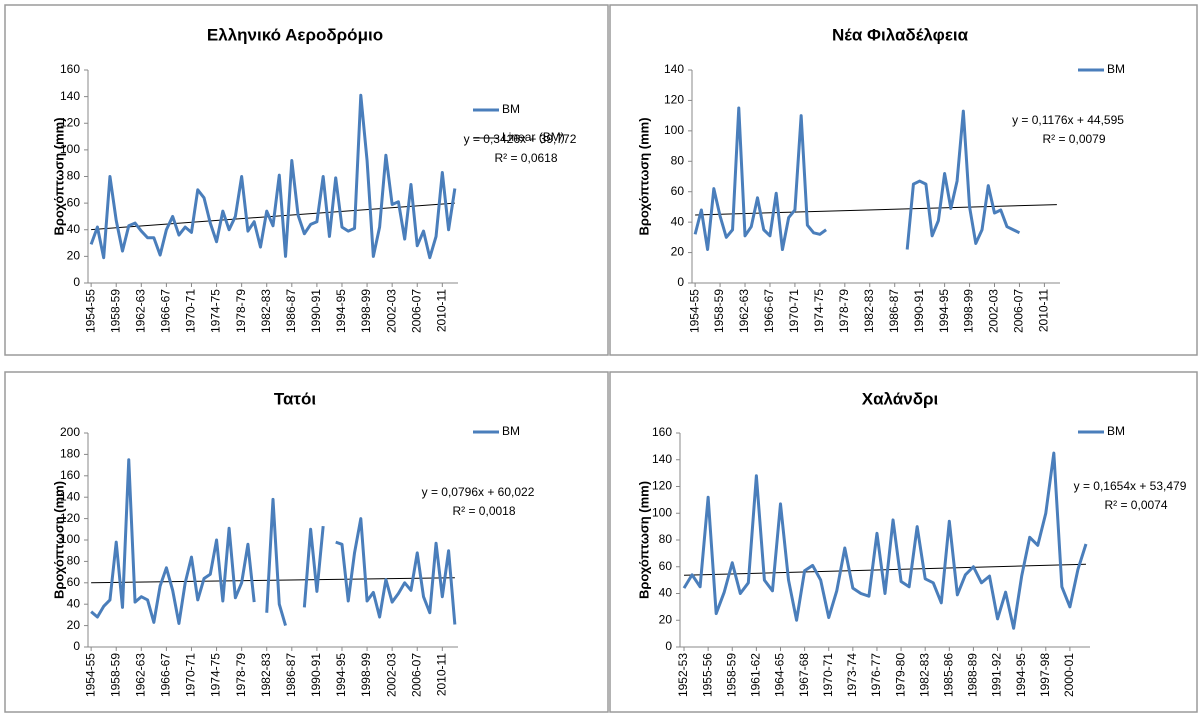  I want to click on trend-r2: R² = 0,0074, so click(1135, 505).